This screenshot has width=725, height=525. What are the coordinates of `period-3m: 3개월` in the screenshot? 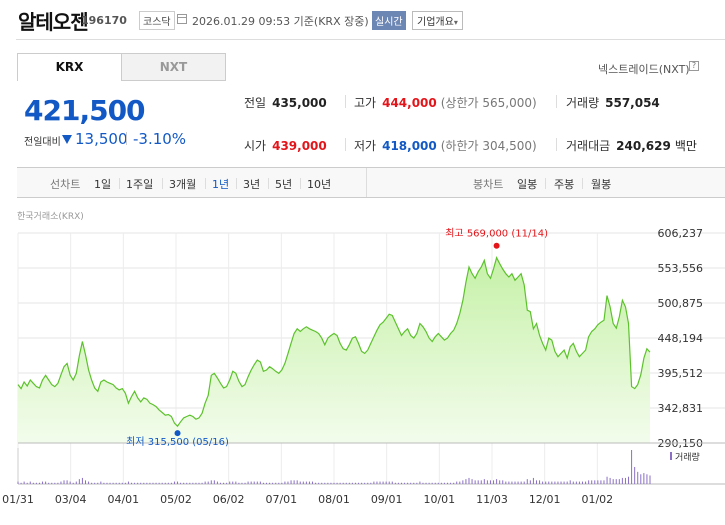 It's located at (183, 184).